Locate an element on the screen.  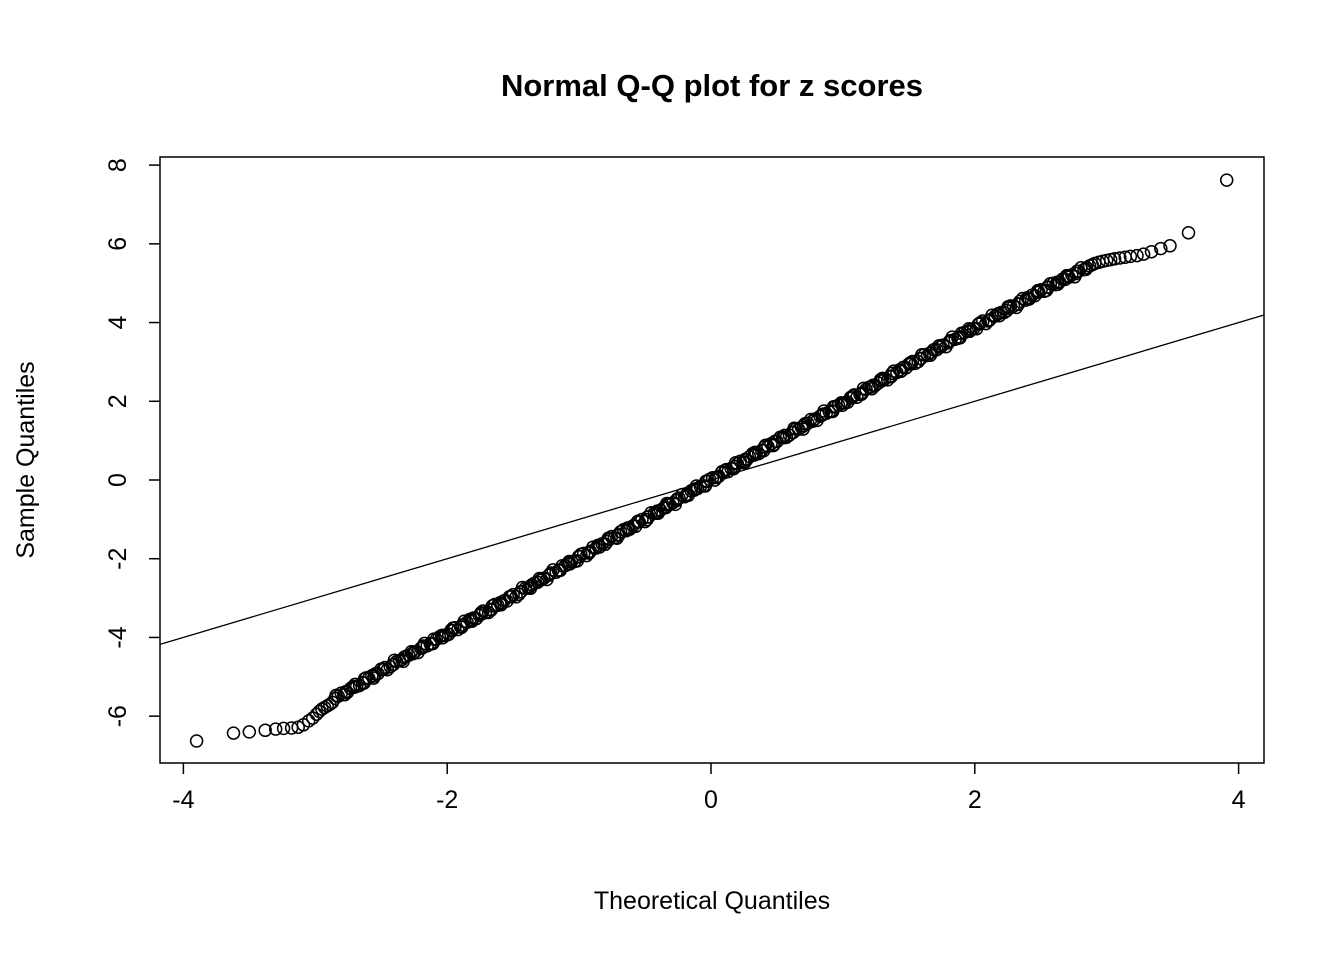
y-tick-label: 8 is located at coordinates (118, 165).